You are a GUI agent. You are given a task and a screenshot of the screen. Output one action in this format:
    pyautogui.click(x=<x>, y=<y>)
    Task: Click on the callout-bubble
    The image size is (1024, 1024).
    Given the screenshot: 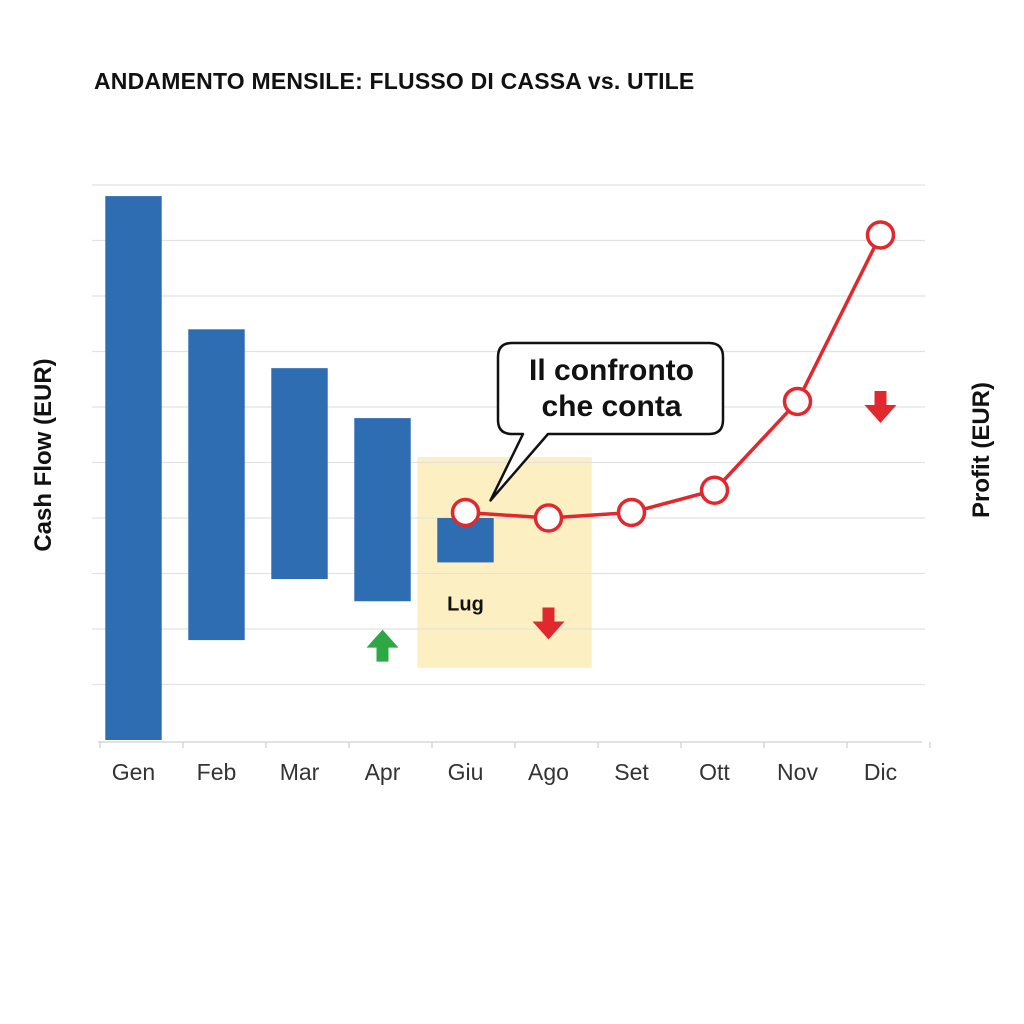 What is the action you would take?
    pyautogui.click(x=607, y=421)
    